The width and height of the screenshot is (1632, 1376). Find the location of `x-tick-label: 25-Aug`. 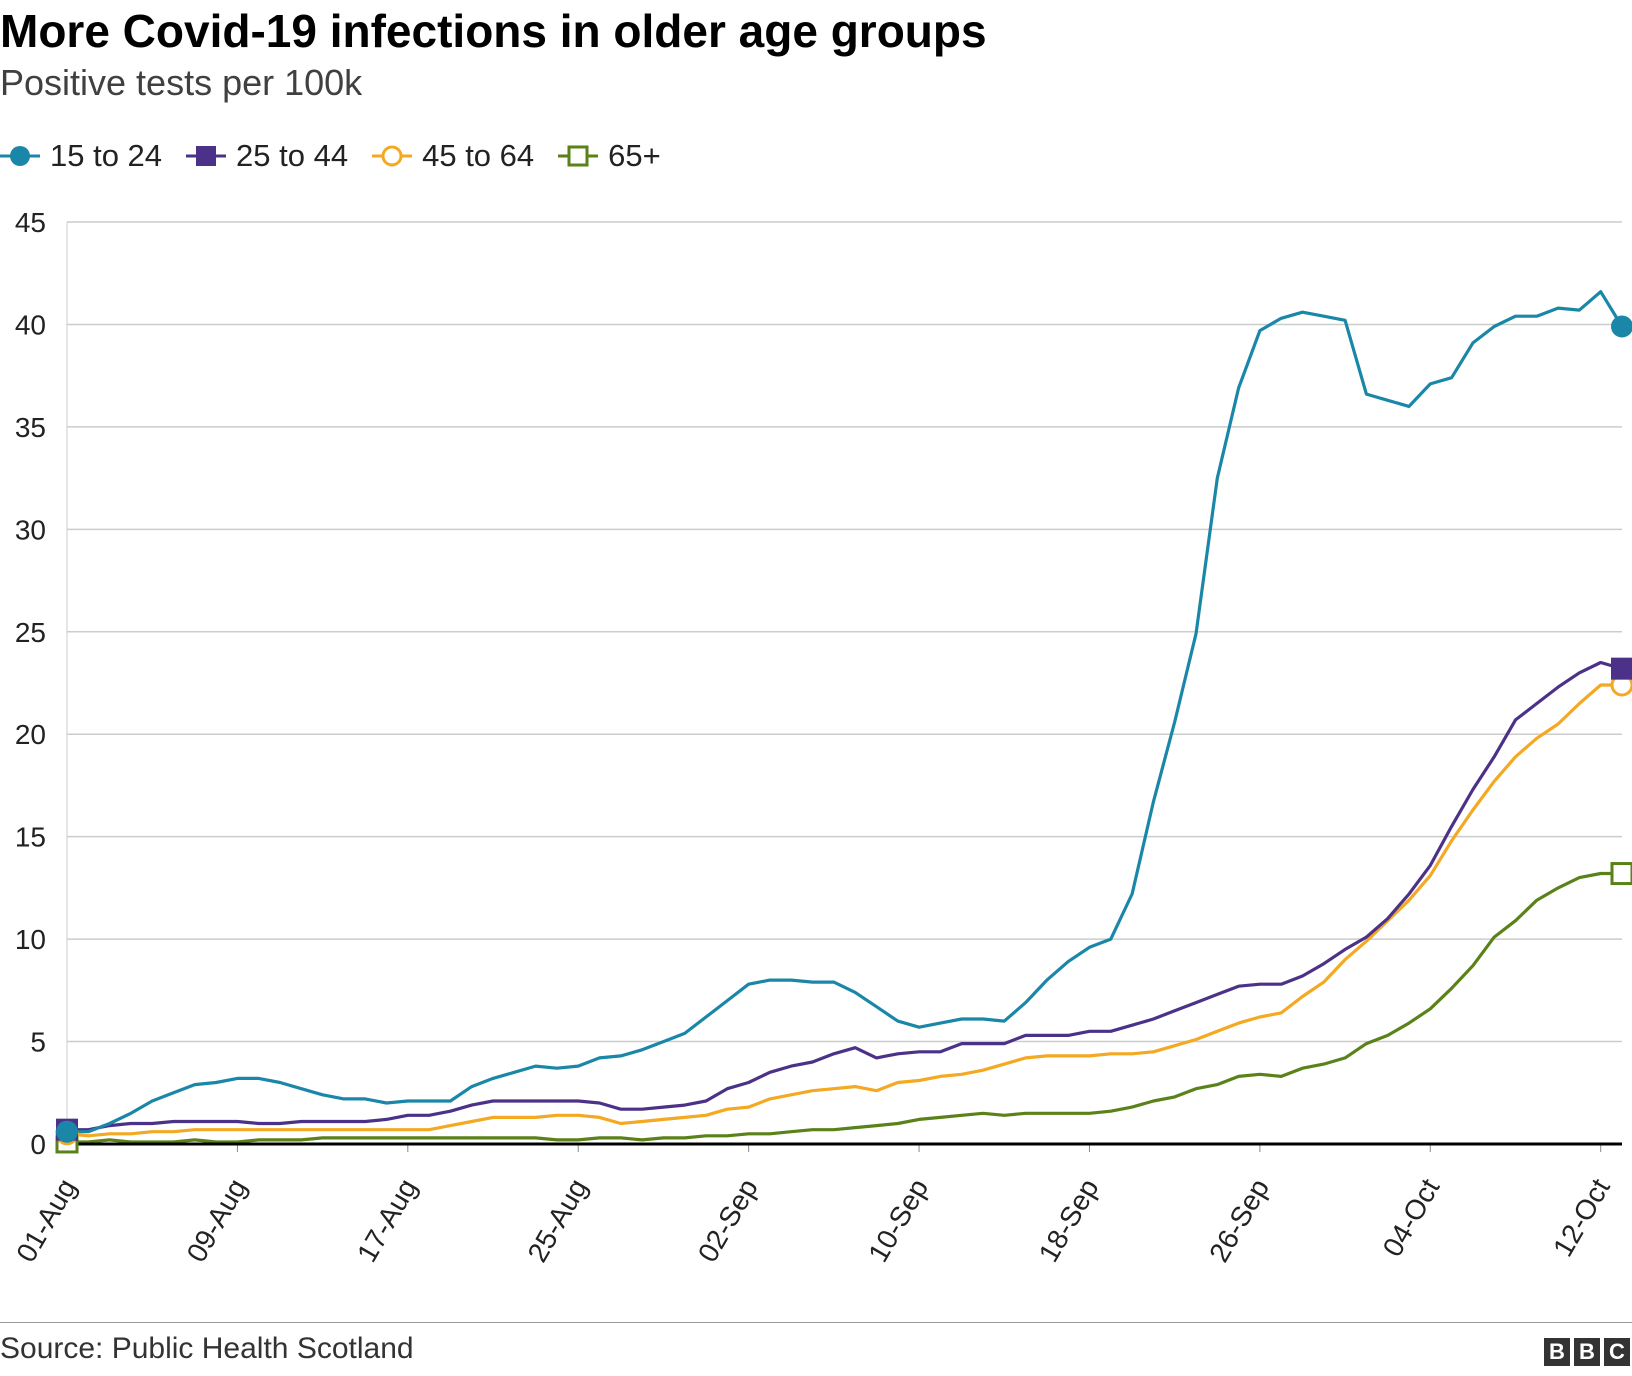

x-tick-label: 25-Aug is located at coordinates (557, 1221).